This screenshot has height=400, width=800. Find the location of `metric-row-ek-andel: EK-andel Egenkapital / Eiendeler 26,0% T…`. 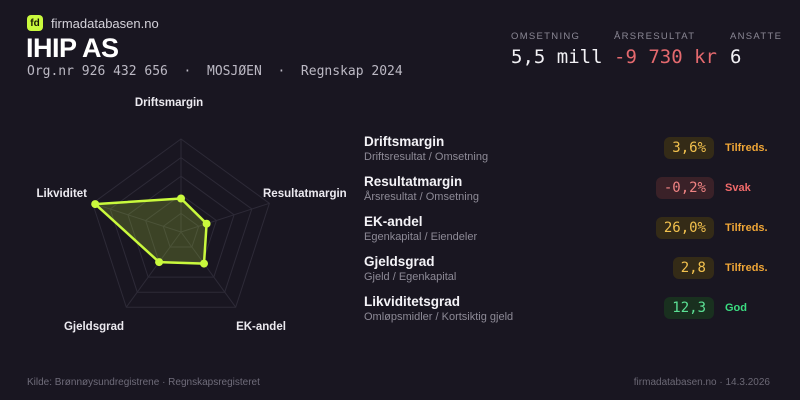

metric-row-ek-andel: EK-andel Egenkapital / Eiendeler 26,0% T… is located at coordinates (568, 228).